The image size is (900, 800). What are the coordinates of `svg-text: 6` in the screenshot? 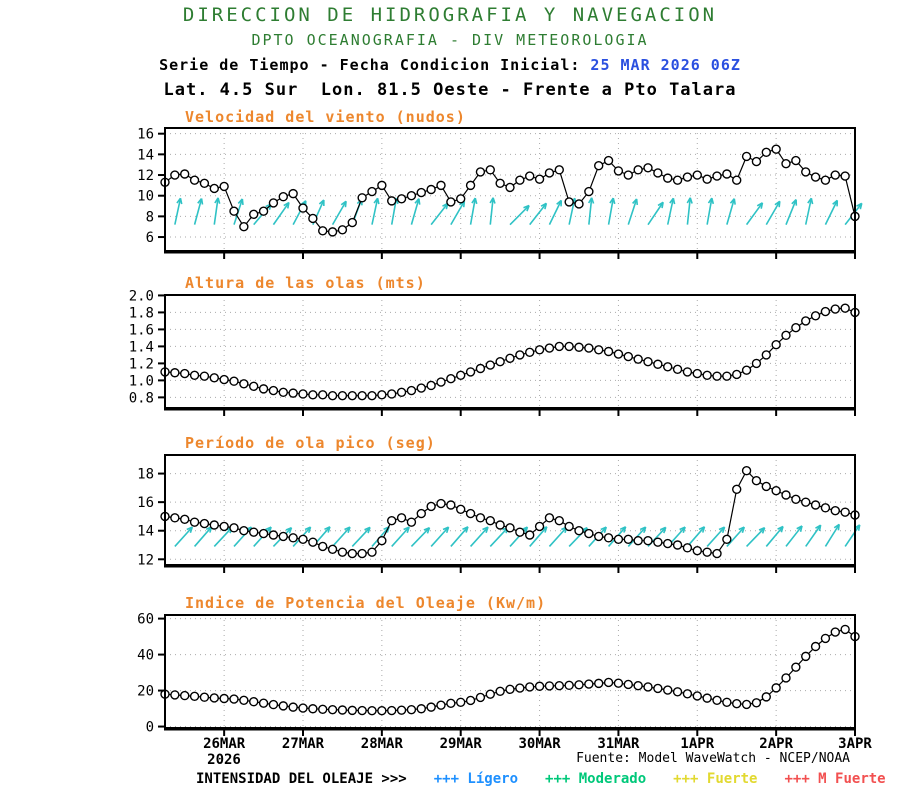 It's located at (150, 238).